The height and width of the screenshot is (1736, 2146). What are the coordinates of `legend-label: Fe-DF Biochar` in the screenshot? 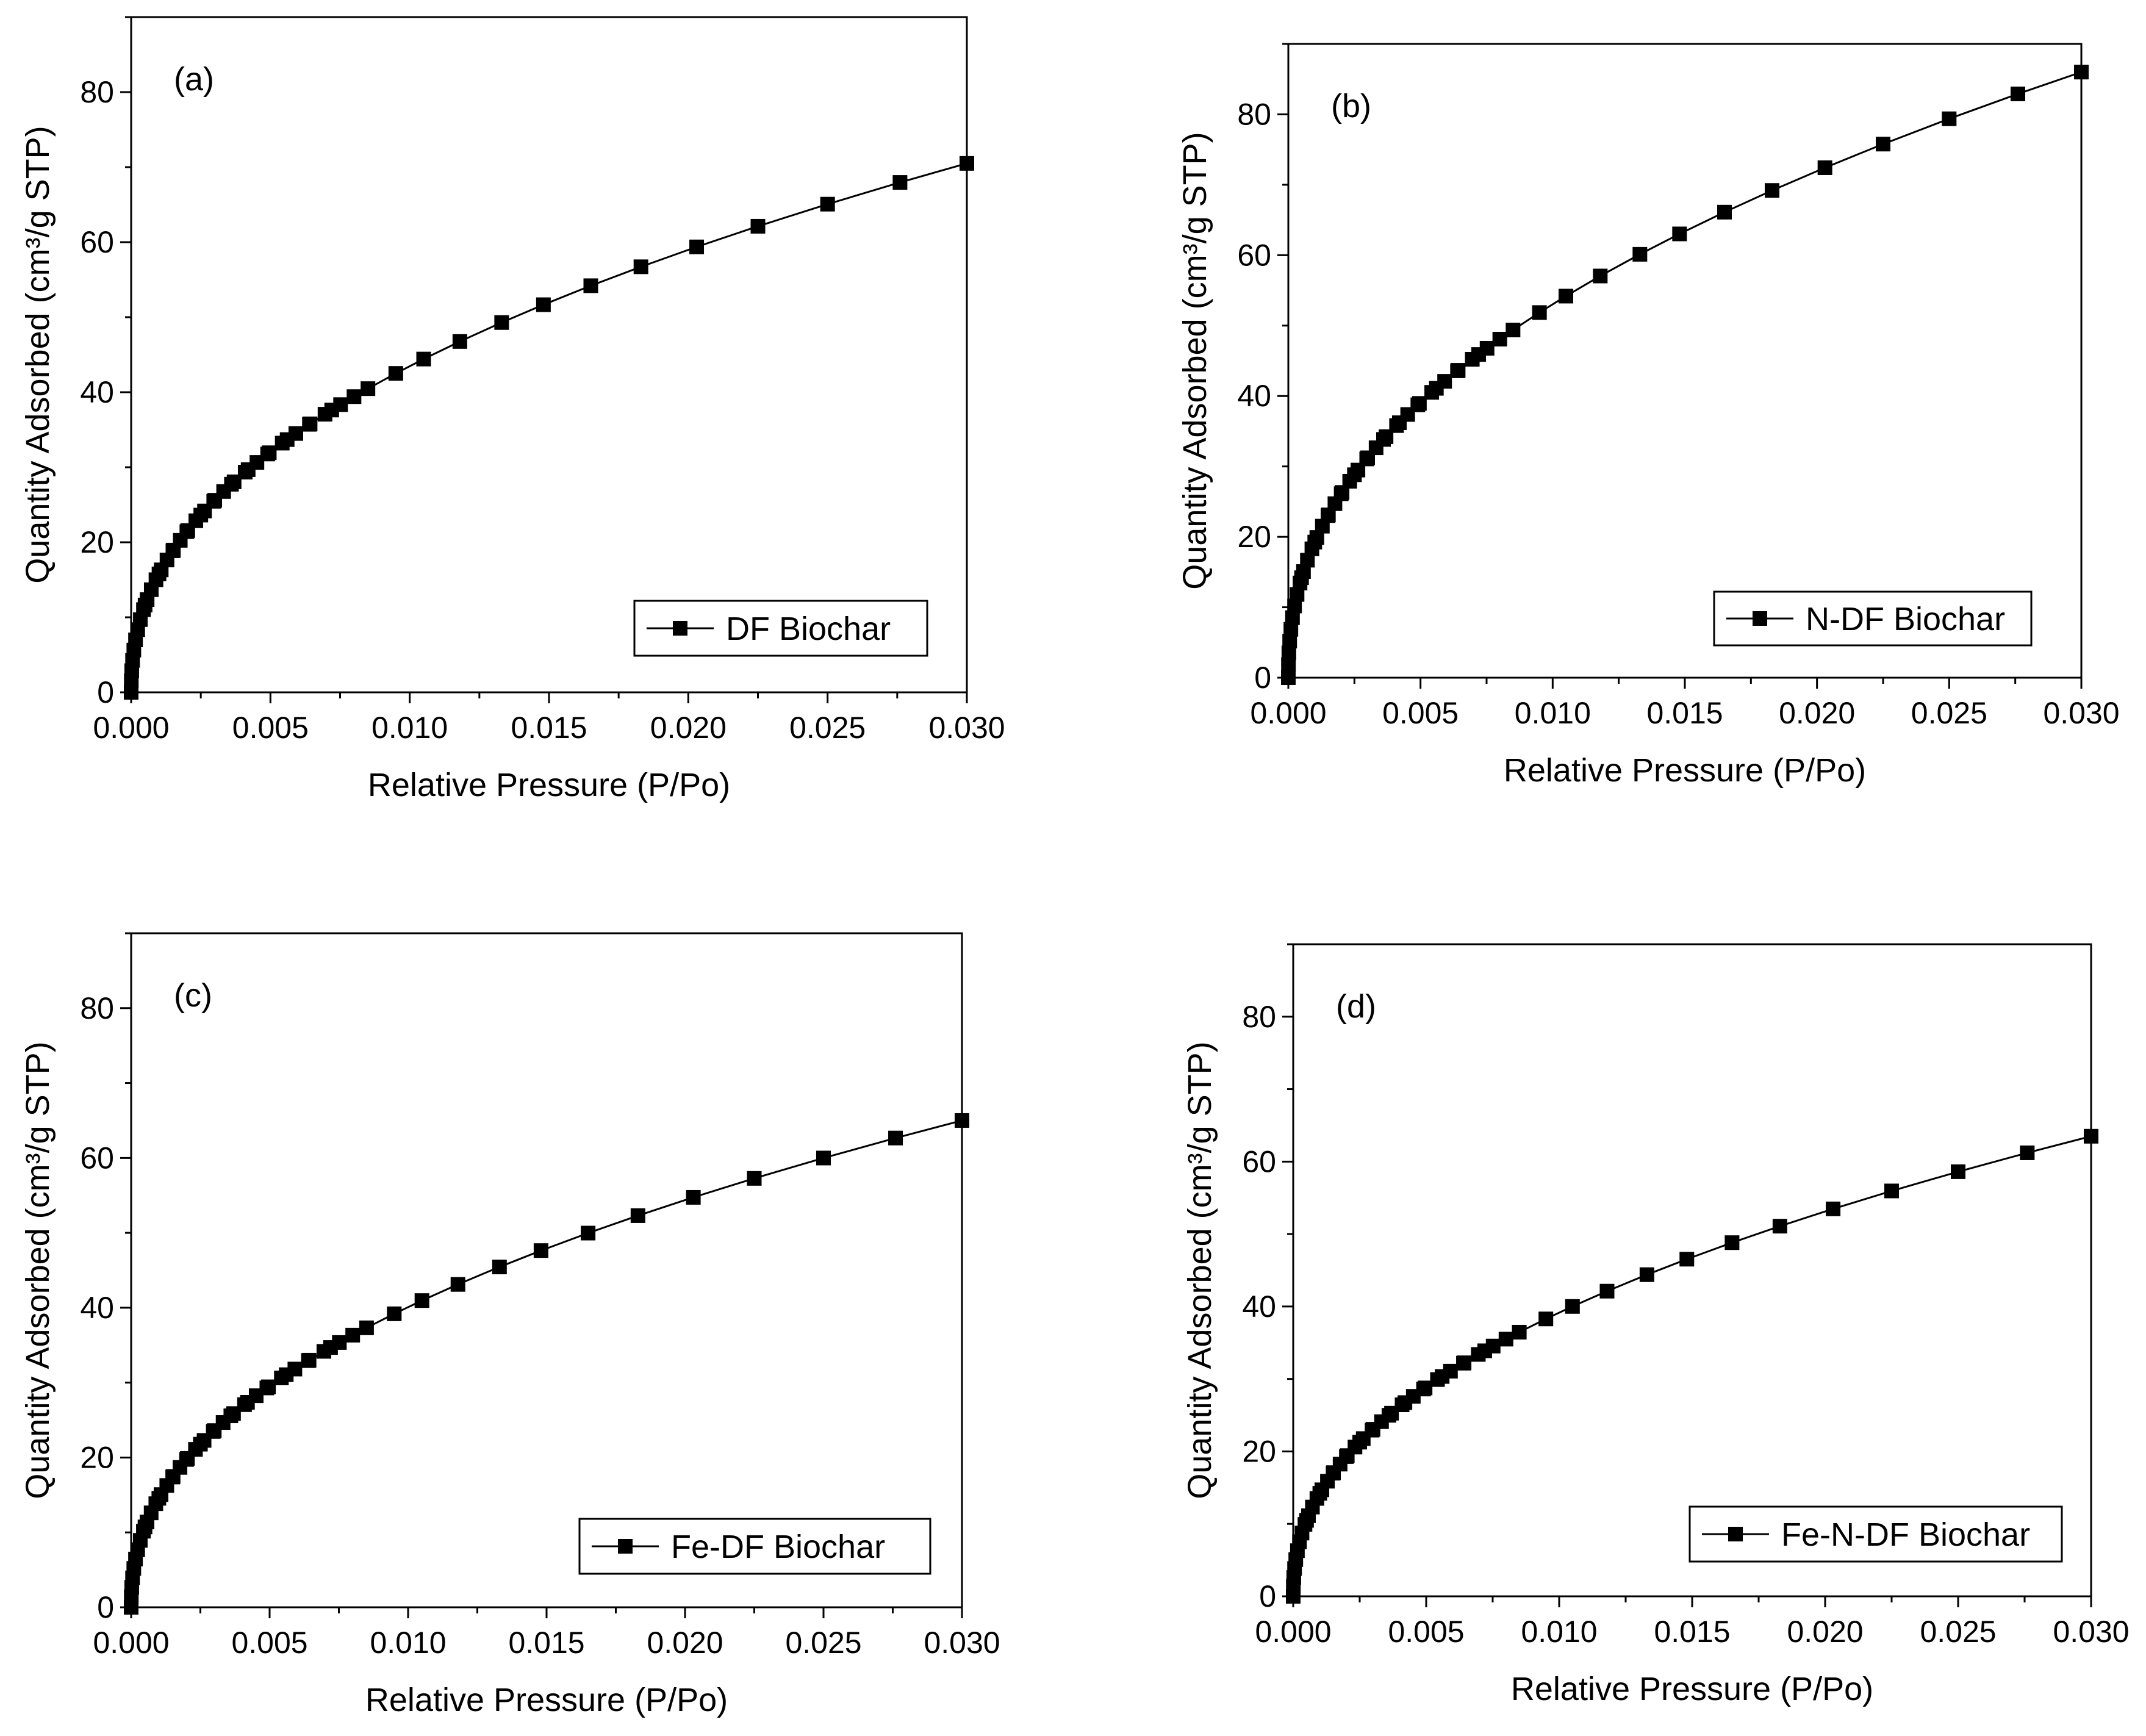 It's located at (778, 1547).